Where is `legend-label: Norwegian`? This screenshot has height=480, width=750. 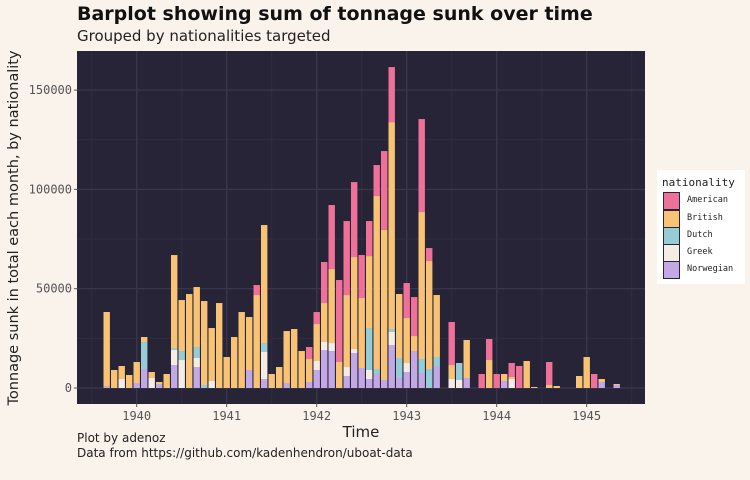
legend-label: Norwegian is located at coordinates (710, 269).